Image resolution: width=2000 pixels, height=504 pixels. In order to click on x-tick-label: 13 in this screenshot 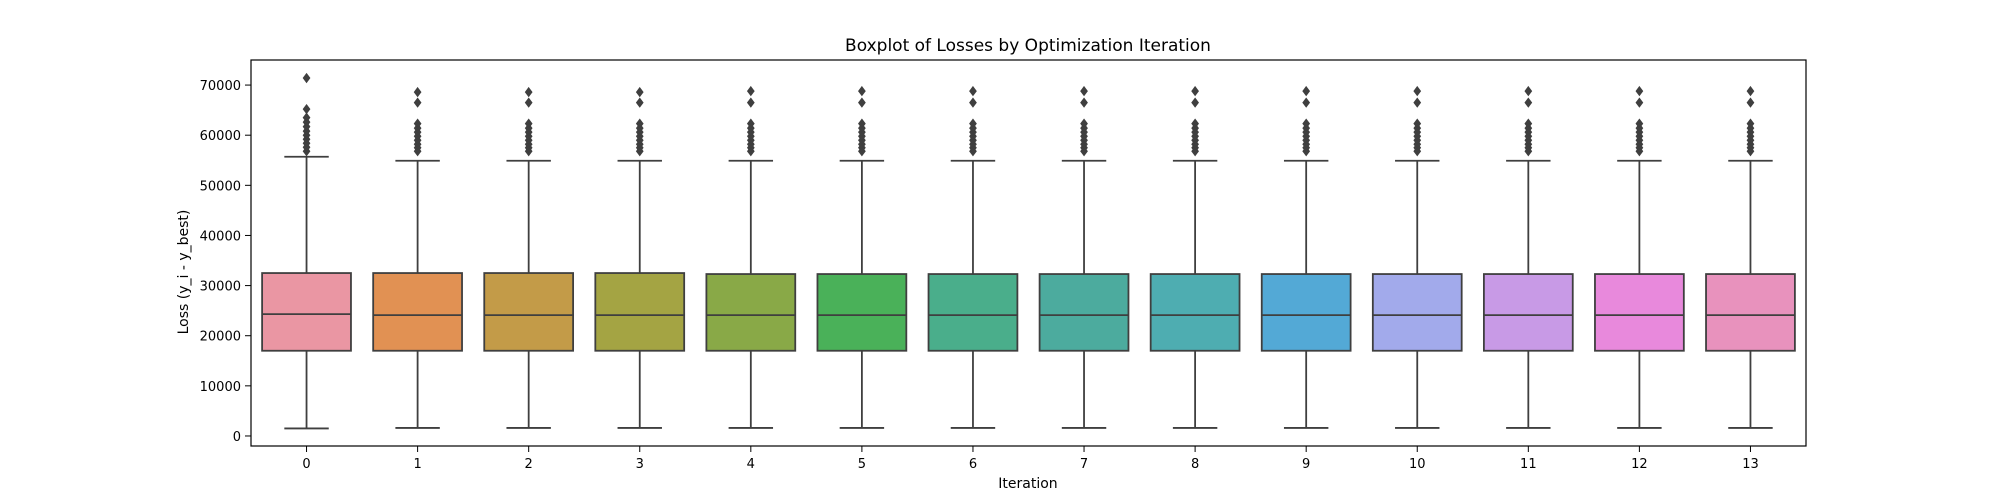, I will do `click(1750, 464)`.